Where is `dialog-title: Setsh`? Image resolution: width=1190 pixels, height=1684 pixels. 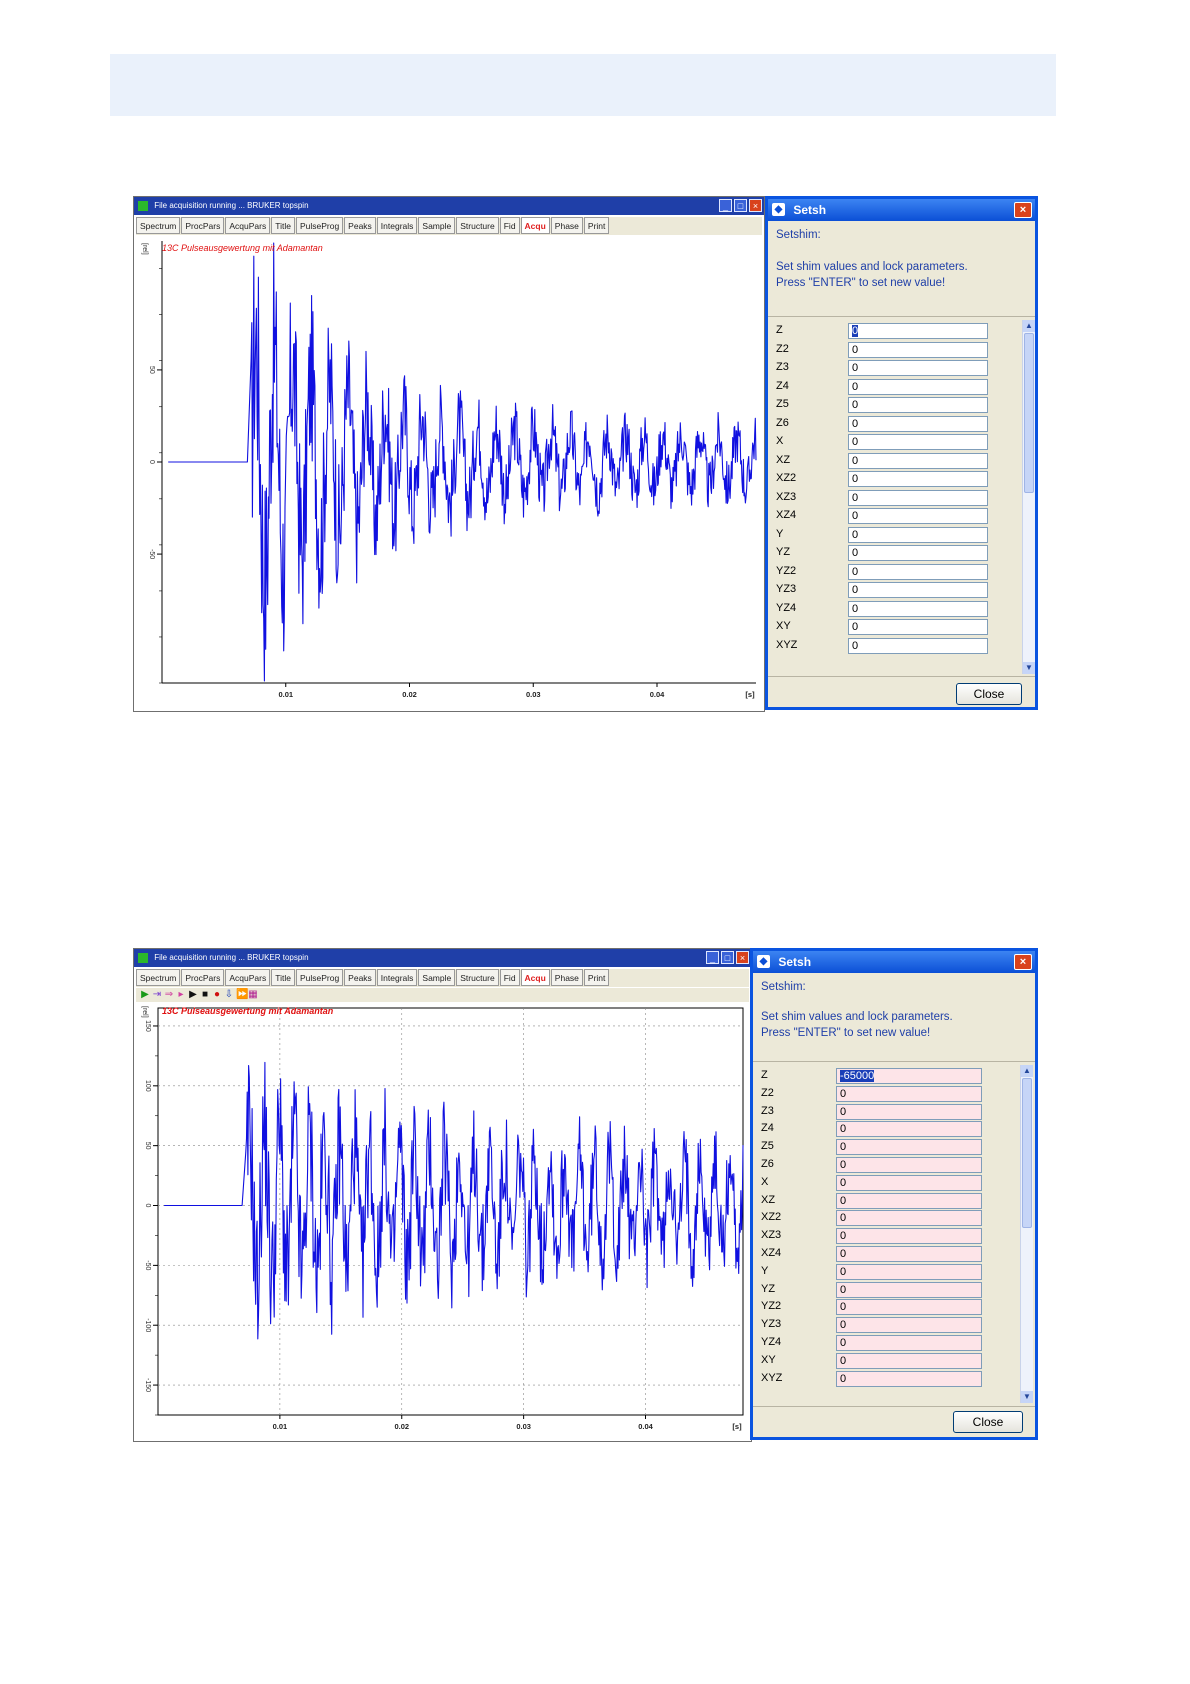 dialog-title: Setsh is located at coordinates (810, 210).